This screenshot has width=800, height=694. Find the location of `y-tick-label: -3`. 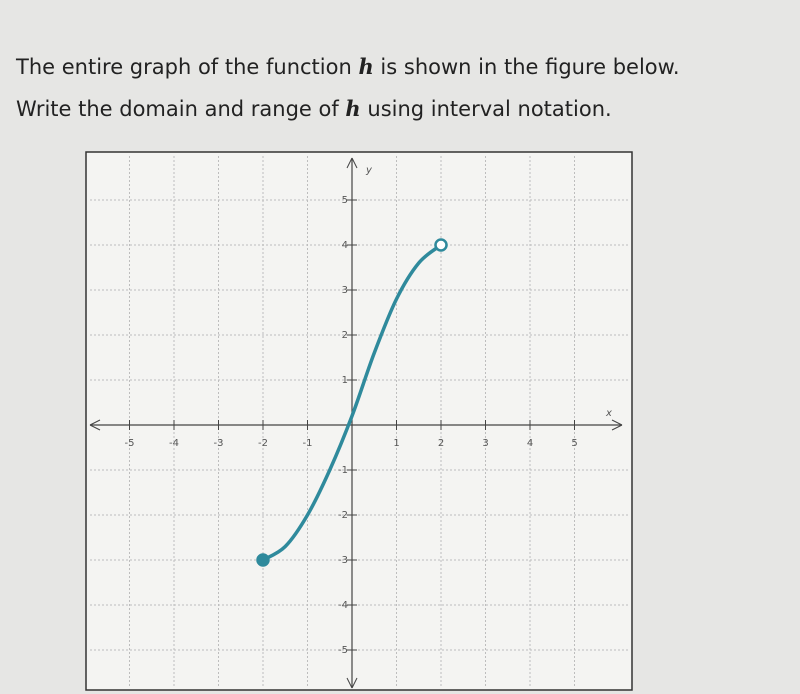

y-tick-label: -3 is located at coordinates (343, 560).